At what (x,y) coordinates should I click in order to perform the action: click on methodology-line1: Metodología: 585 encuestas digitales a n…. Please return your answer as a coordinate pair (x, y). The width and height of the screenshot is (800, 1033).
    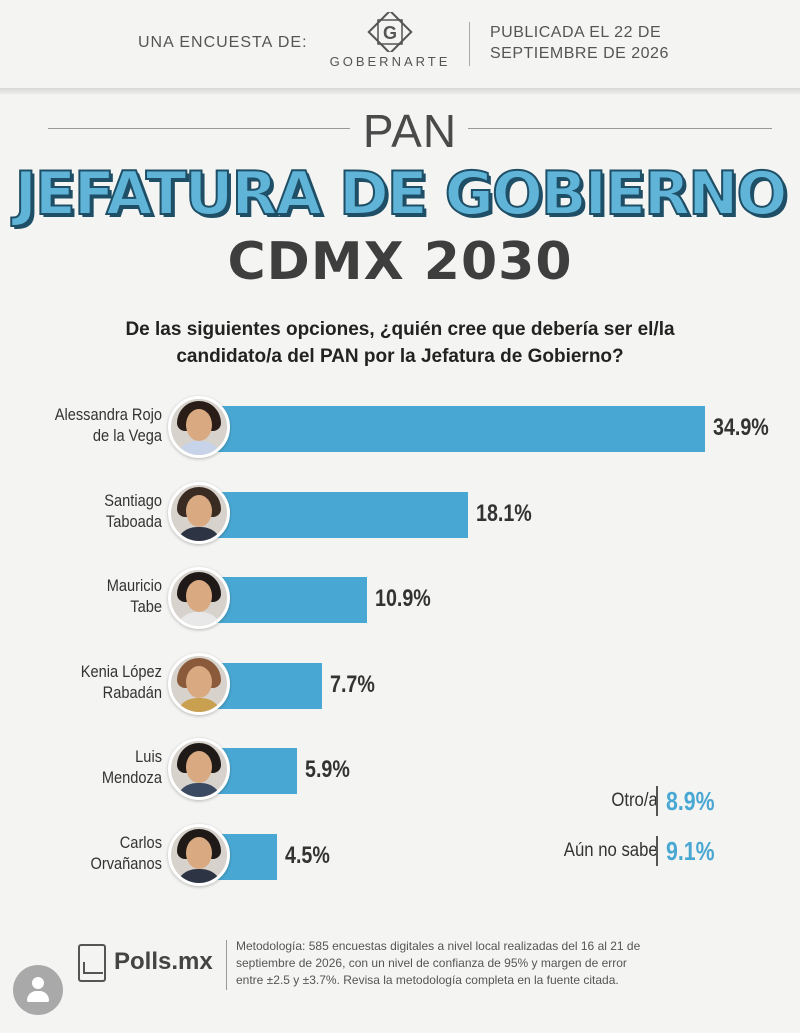
    Looking at the image, I should click on (438, 946).